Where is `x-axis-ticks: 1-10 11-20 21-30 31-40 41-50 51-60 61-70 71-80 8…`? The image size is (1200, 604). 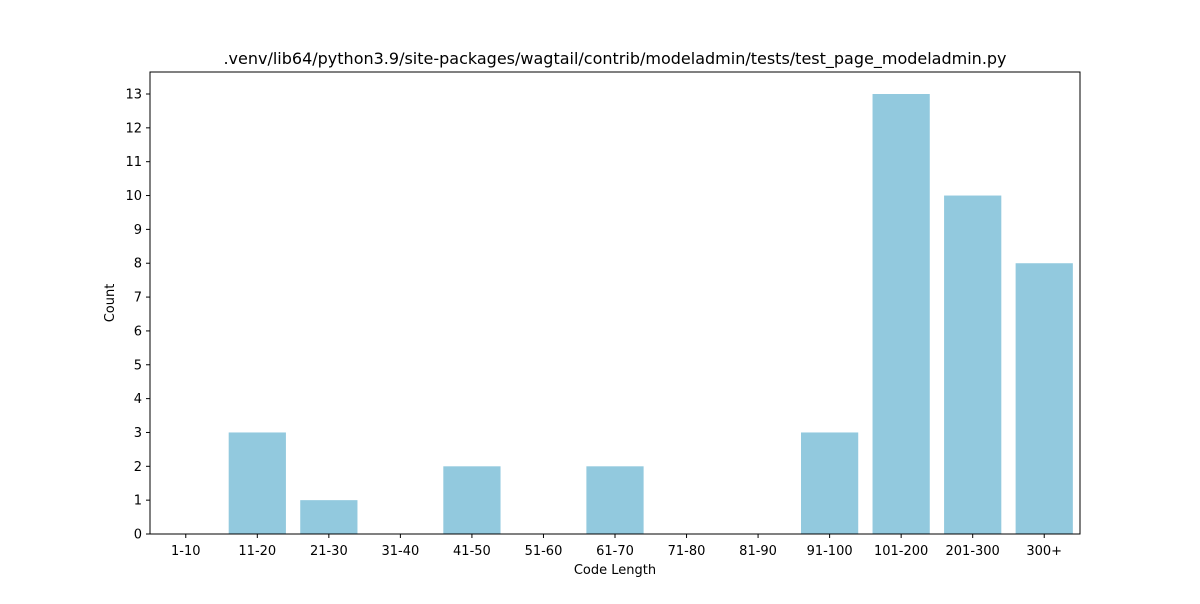 x-axis-ticks: 1-10 11-20 21-30 31-40 41-50 51-60 61-70 71-80 8… is located at coordinates (616, 546).